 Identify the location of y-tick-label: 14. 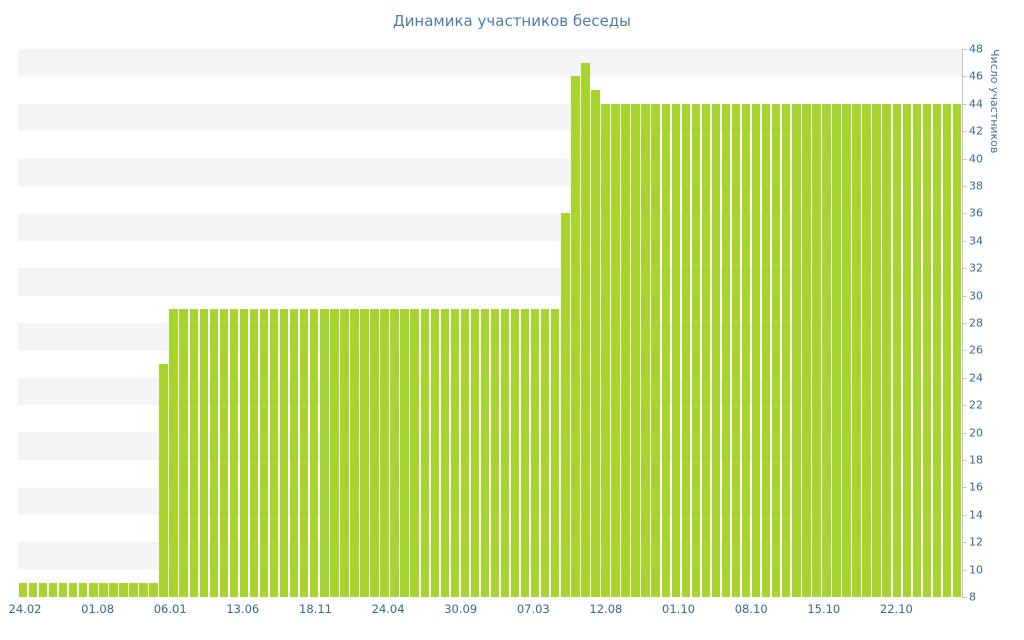
(976, 515).